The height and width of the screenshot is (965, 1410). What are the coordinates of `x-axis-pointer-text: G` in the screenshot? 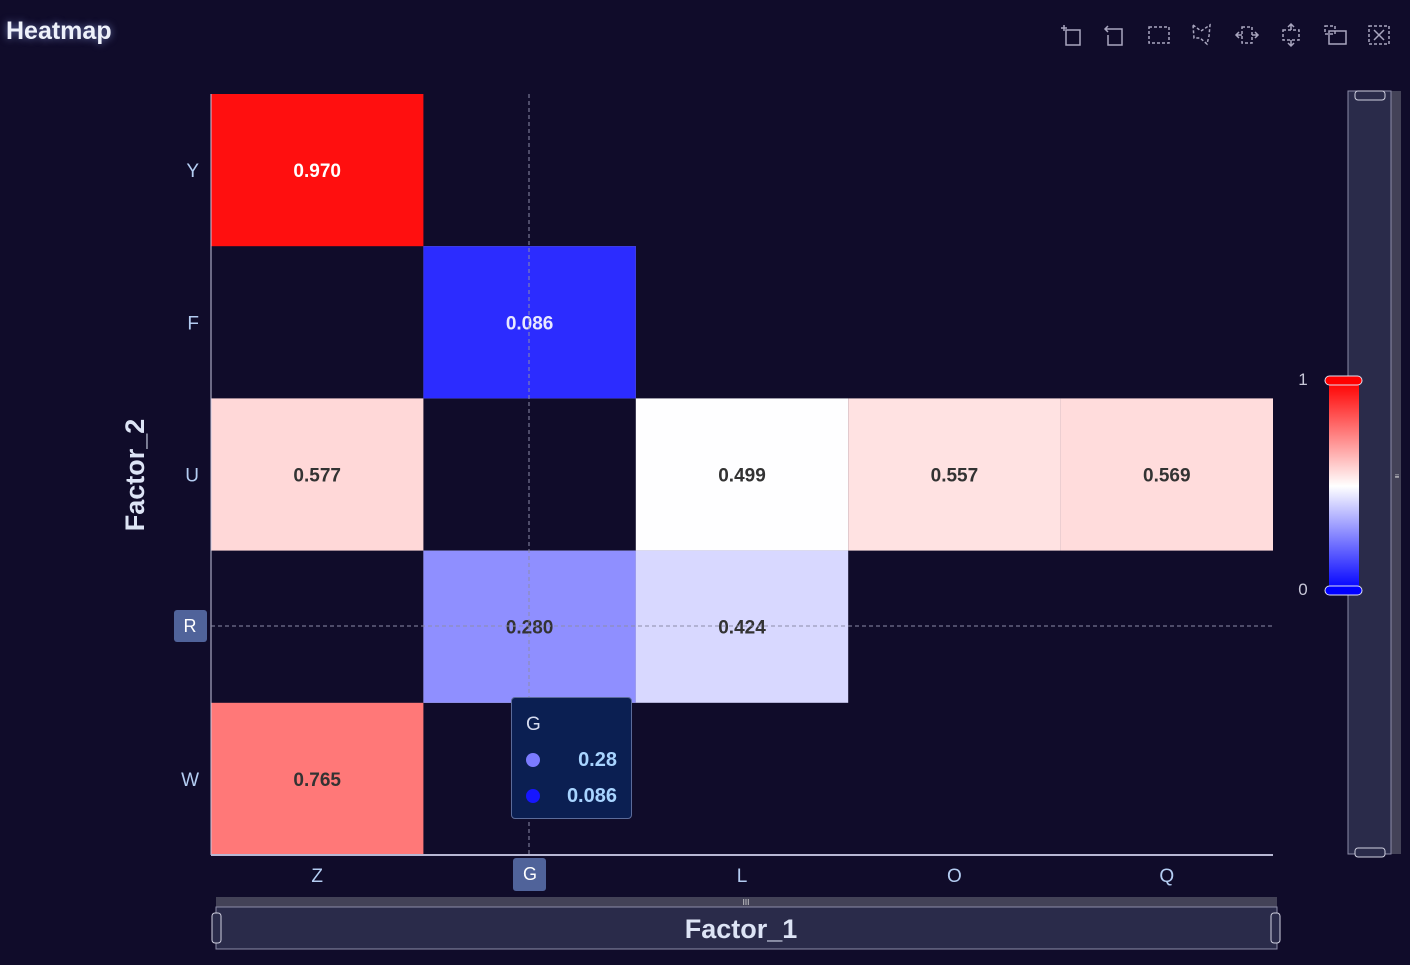 It's located at (530, 874).